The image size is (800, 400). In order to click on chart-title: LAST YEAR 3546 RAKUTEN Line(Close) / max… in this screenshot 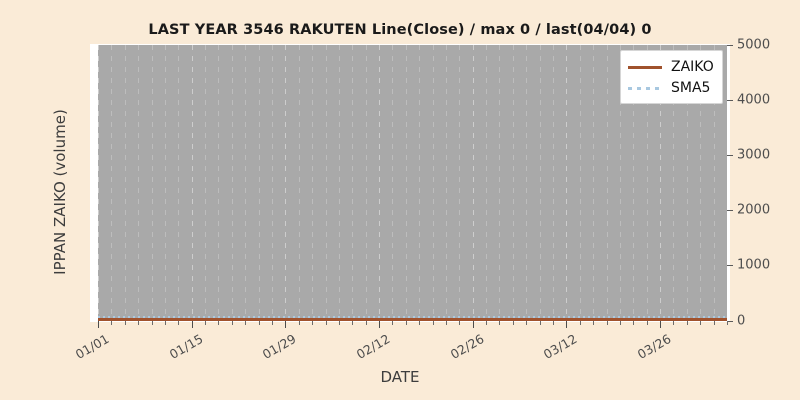, I will do `click(400, 30)`.